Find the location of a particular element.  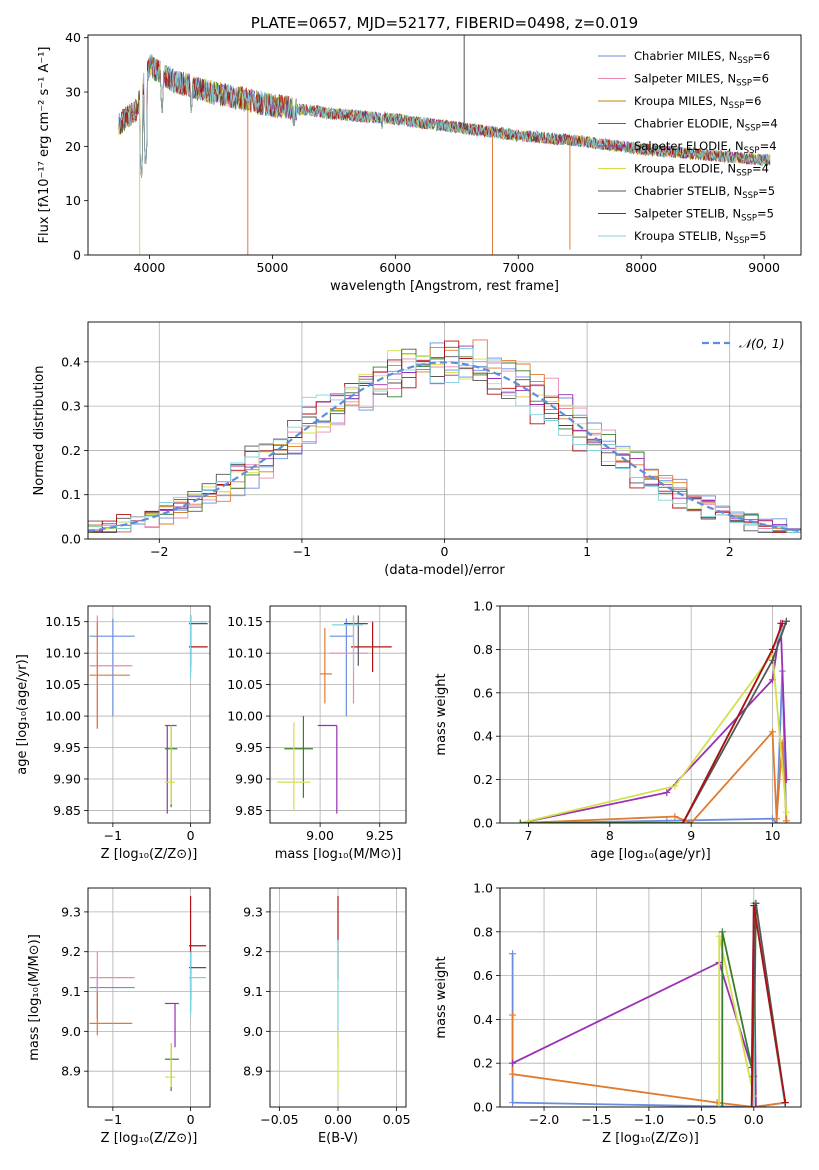

legend-text: Salpeter ELODIE, N is located at coordinates (689, 146).